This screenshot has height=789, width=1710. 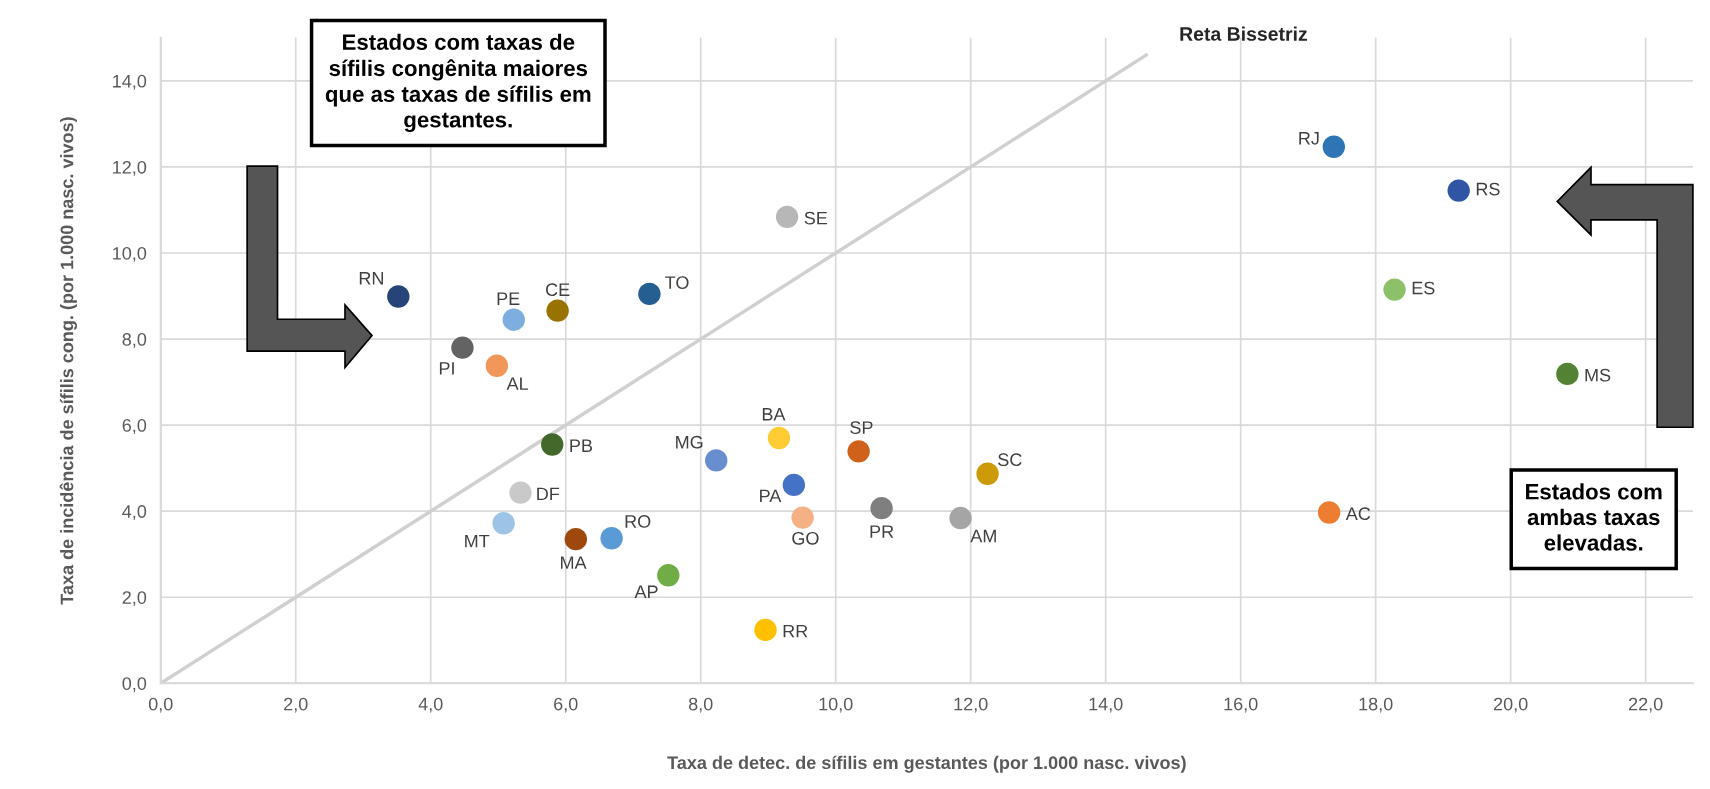 What do you see at coordinates (1010, 460) in the screenshot?
I see `annotation: SC` at bounding box center [1010, 460].